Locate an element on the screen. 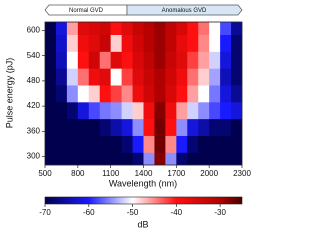 This screenshot has width=320, height=242. x-tick-label: 1400 is located at coordinates (144, 173).